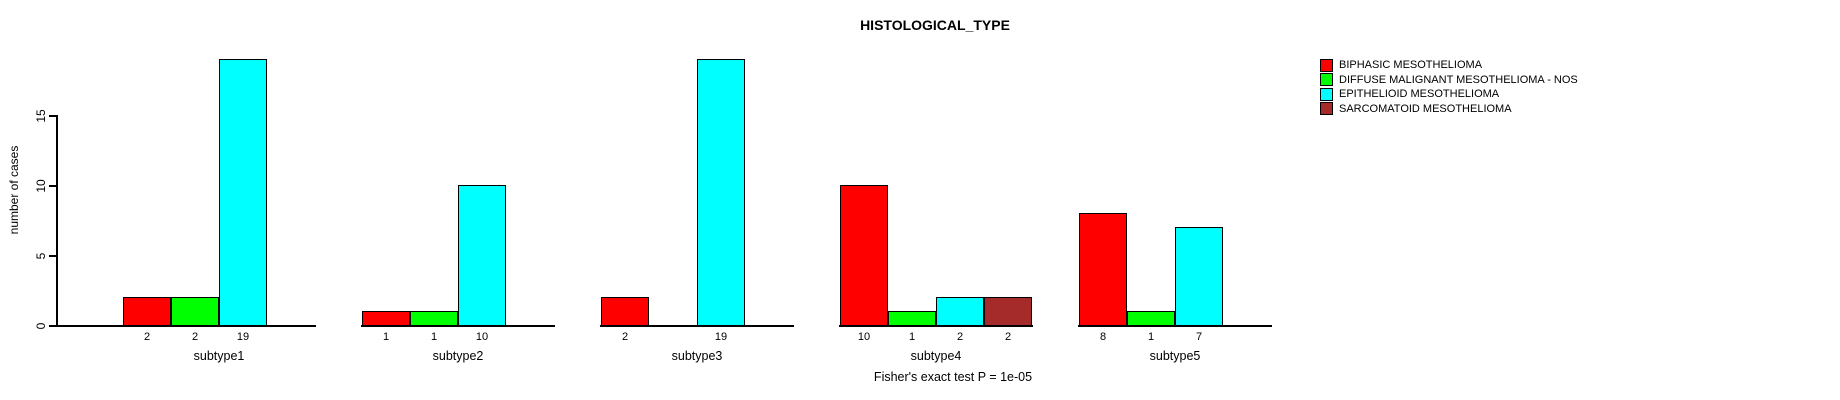 The height and width of the screenshot is (400, 1840). What do you see at coordinates (1419, 94) in the screenshot?
I see `legend-label: EPITHELIOID MESOTHELIOMA` at bounding box center [1419, 94].